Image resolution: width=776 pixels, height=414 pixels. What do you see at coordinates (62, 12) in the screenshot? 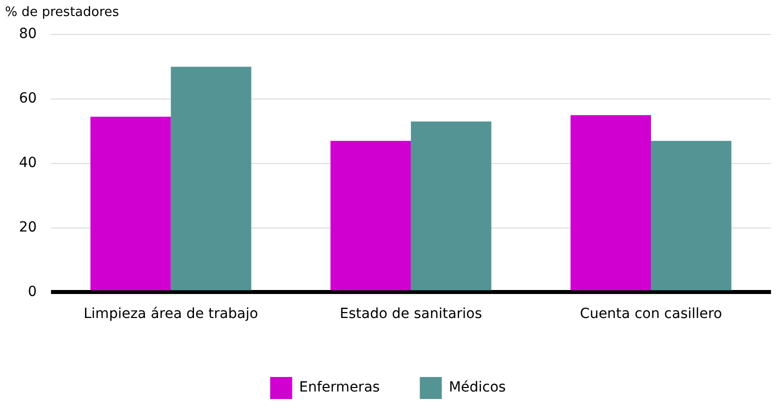
I see `y-axis-title: % de prestadores` at bounding box center [62, 12].